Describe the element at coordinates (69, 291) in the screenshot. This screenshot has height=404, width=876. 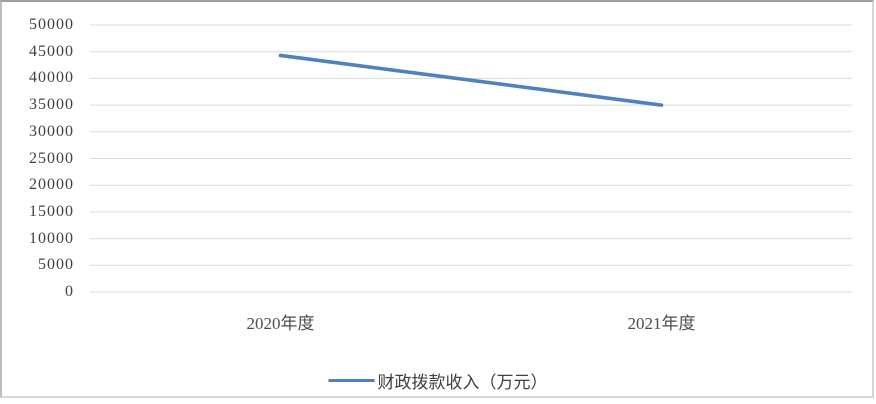
I see `y-tick-label: 0` at that location.